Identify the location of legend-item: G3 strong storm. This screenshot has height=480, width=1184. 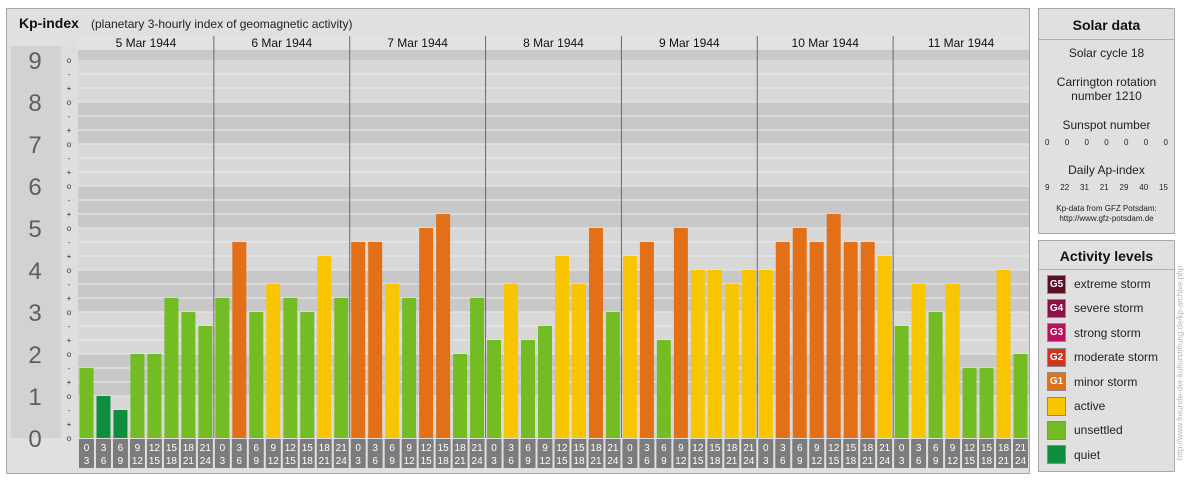
(1094, 333).